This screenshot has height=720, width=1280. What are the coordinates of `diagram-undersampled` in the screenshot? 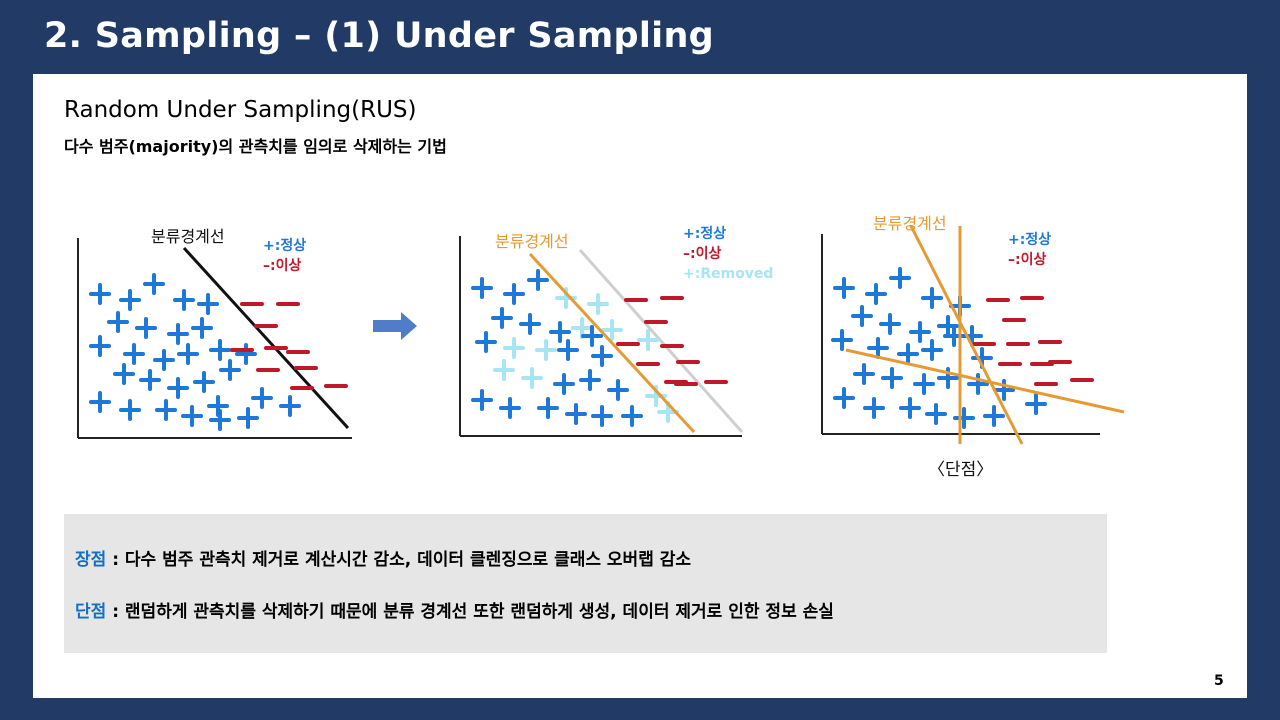 It's located at (601, 336).